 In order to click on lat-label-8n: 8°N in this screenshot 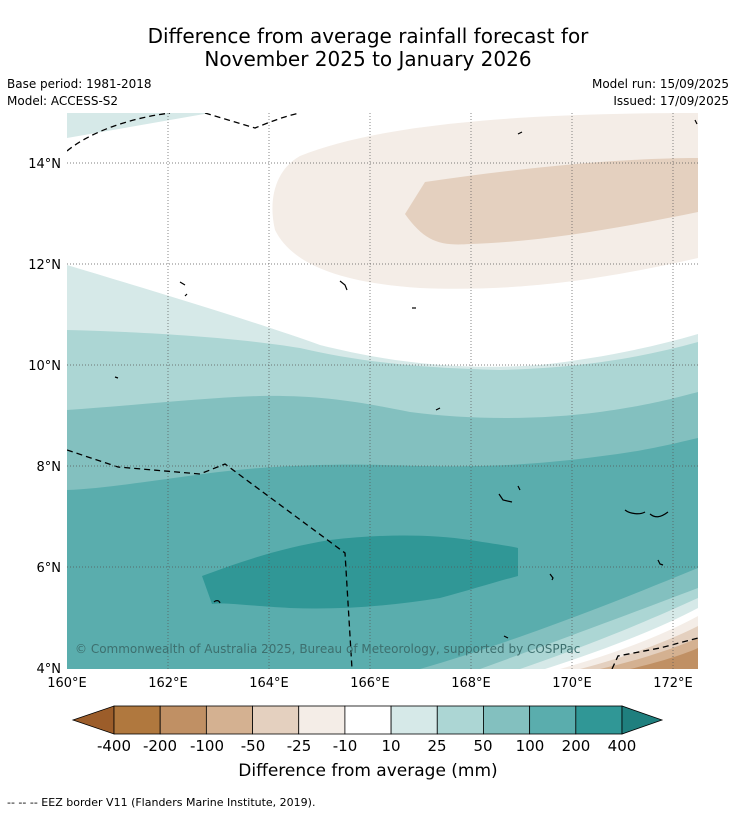, I will do `click(49, 467)`.